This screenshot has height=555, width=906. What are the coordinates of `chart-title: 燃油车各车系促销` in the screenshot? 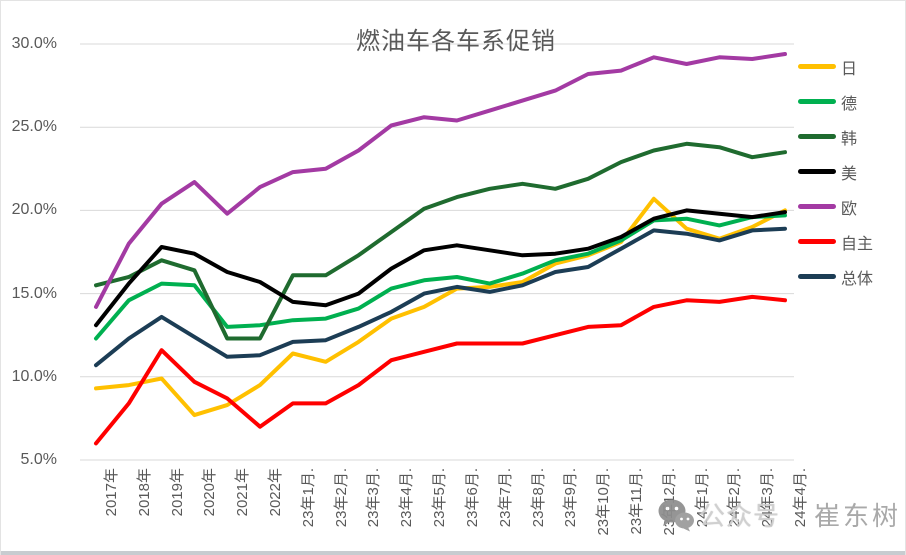 It's located at (456, 41).